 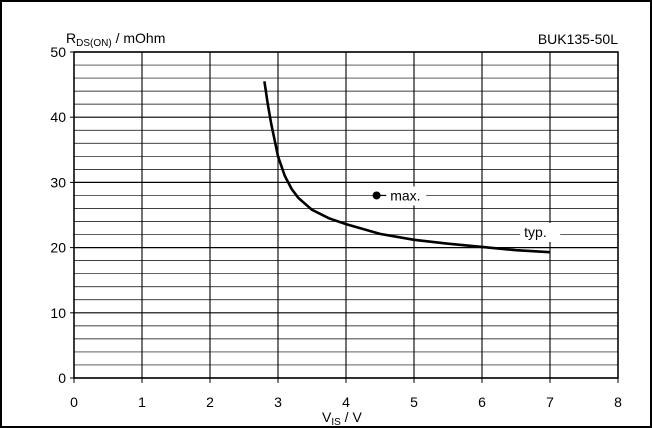 What do you see at coordinates (58, 117) in the screenshot?
I see `y-tick-label: 40` at bounding box center [58, 117].